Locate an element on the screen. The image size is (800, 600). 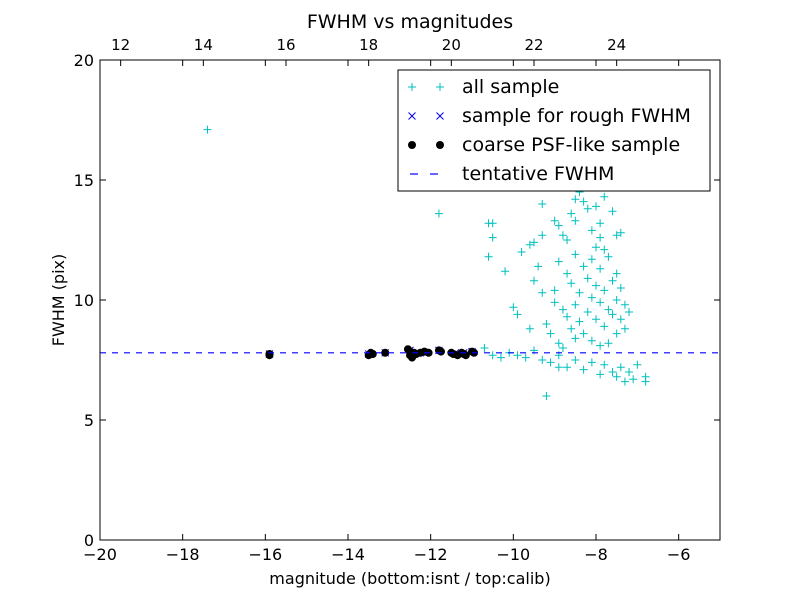
y-axis-label: FWHM (pix) is located at coordinates (58, 300).